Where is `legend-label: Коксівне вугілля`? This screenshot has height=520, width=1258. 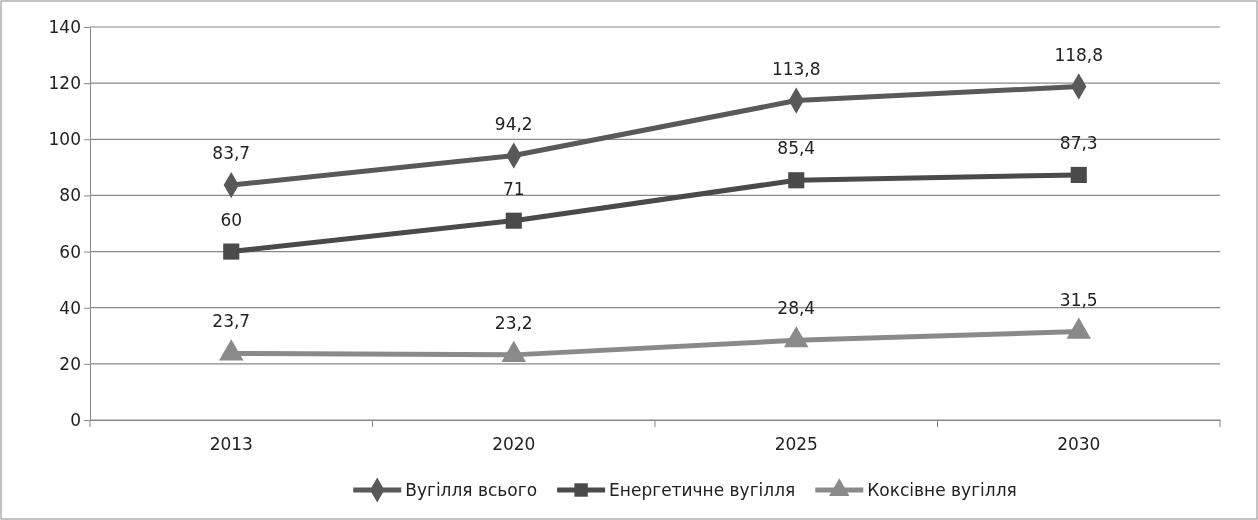 legend-label: Коксівне вугілля is located at coordinates (942, 490).